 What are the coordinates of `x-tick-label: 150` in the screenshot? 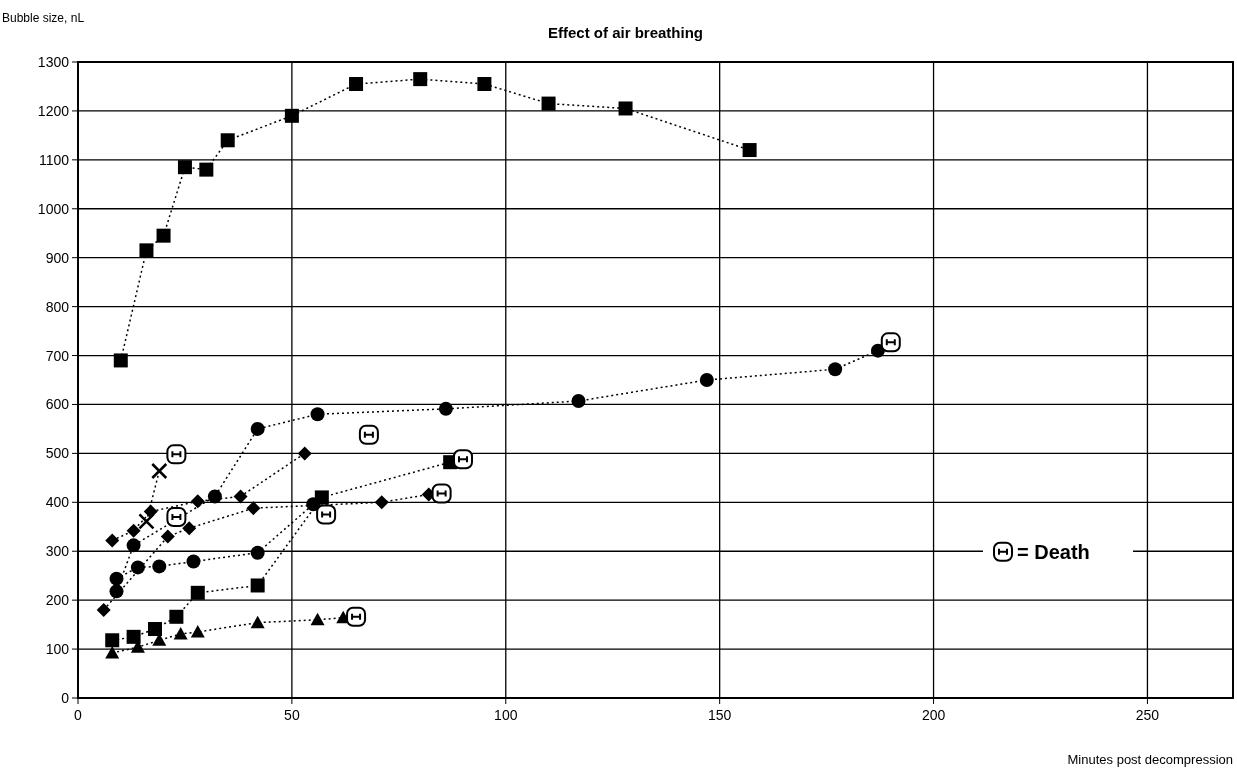 It's located at (719, 715).